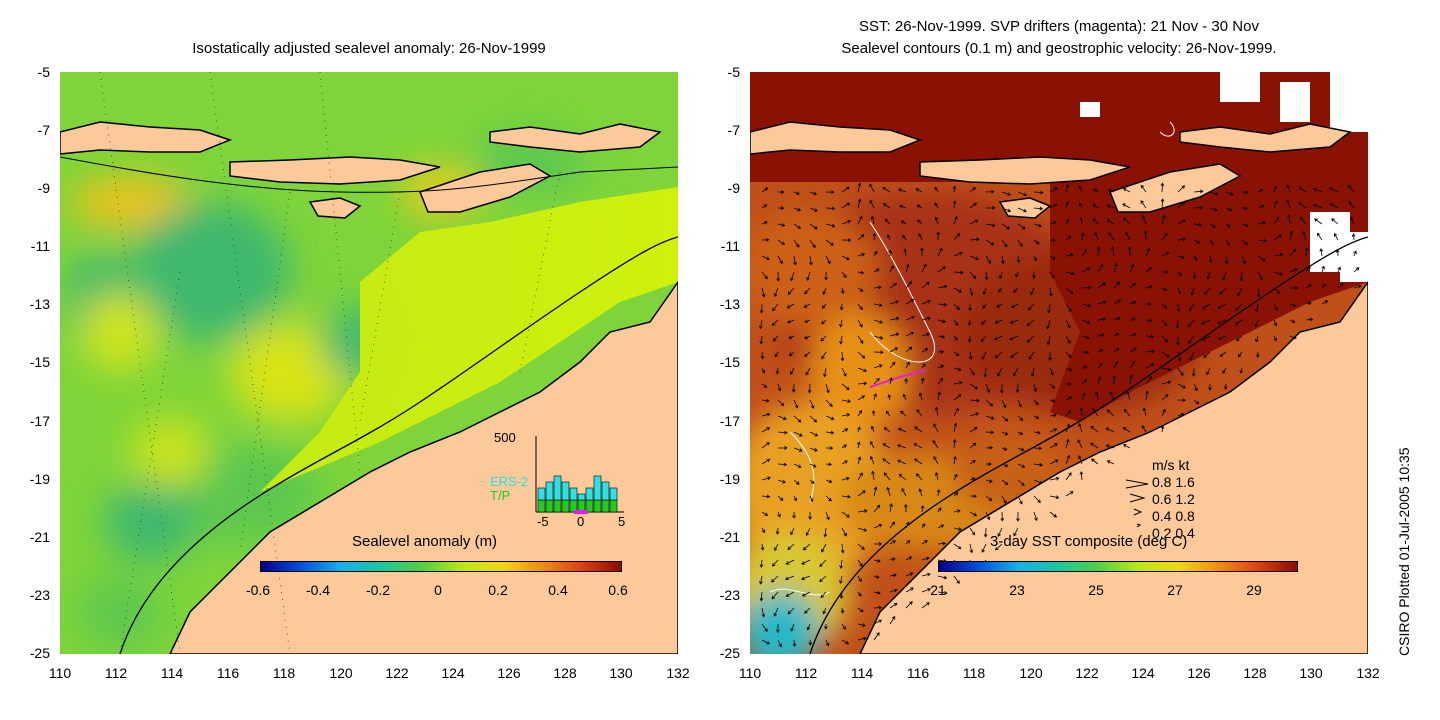  I want to click on right-y-tick: -17, so click(729, 421).